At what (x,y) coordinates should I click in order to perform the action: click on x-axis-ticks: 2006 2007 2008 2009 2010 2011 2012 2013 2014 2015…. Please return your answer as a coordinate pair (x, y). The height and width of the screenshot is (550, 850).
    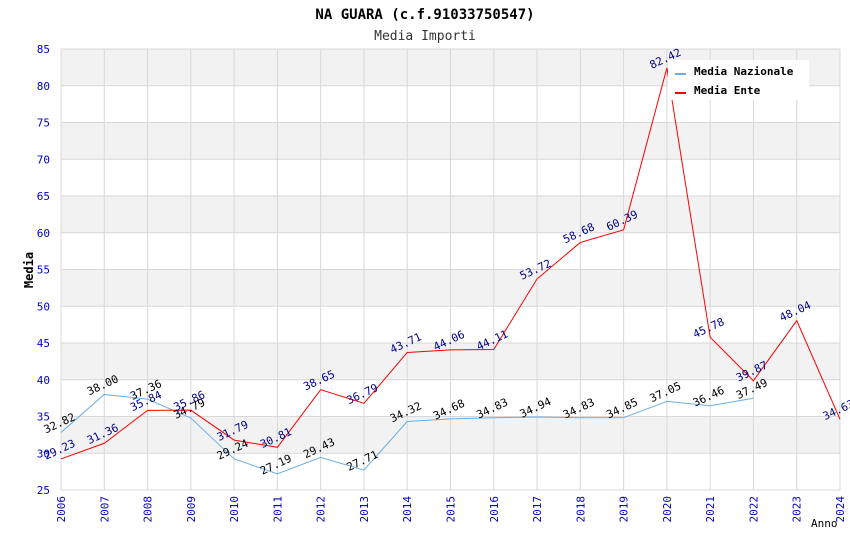
    Looking at the image, I should click on (451, 509).